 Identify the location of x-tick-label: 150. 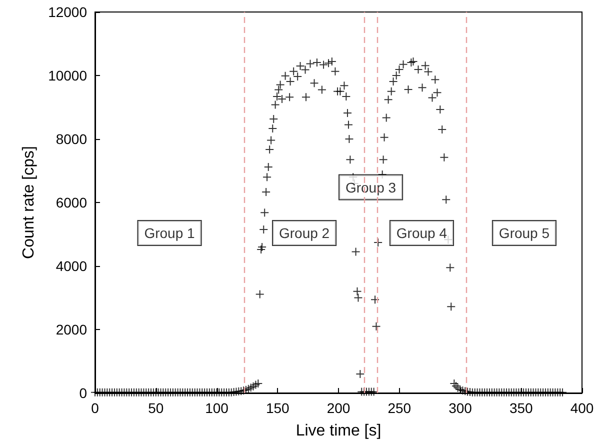
(278, 408).